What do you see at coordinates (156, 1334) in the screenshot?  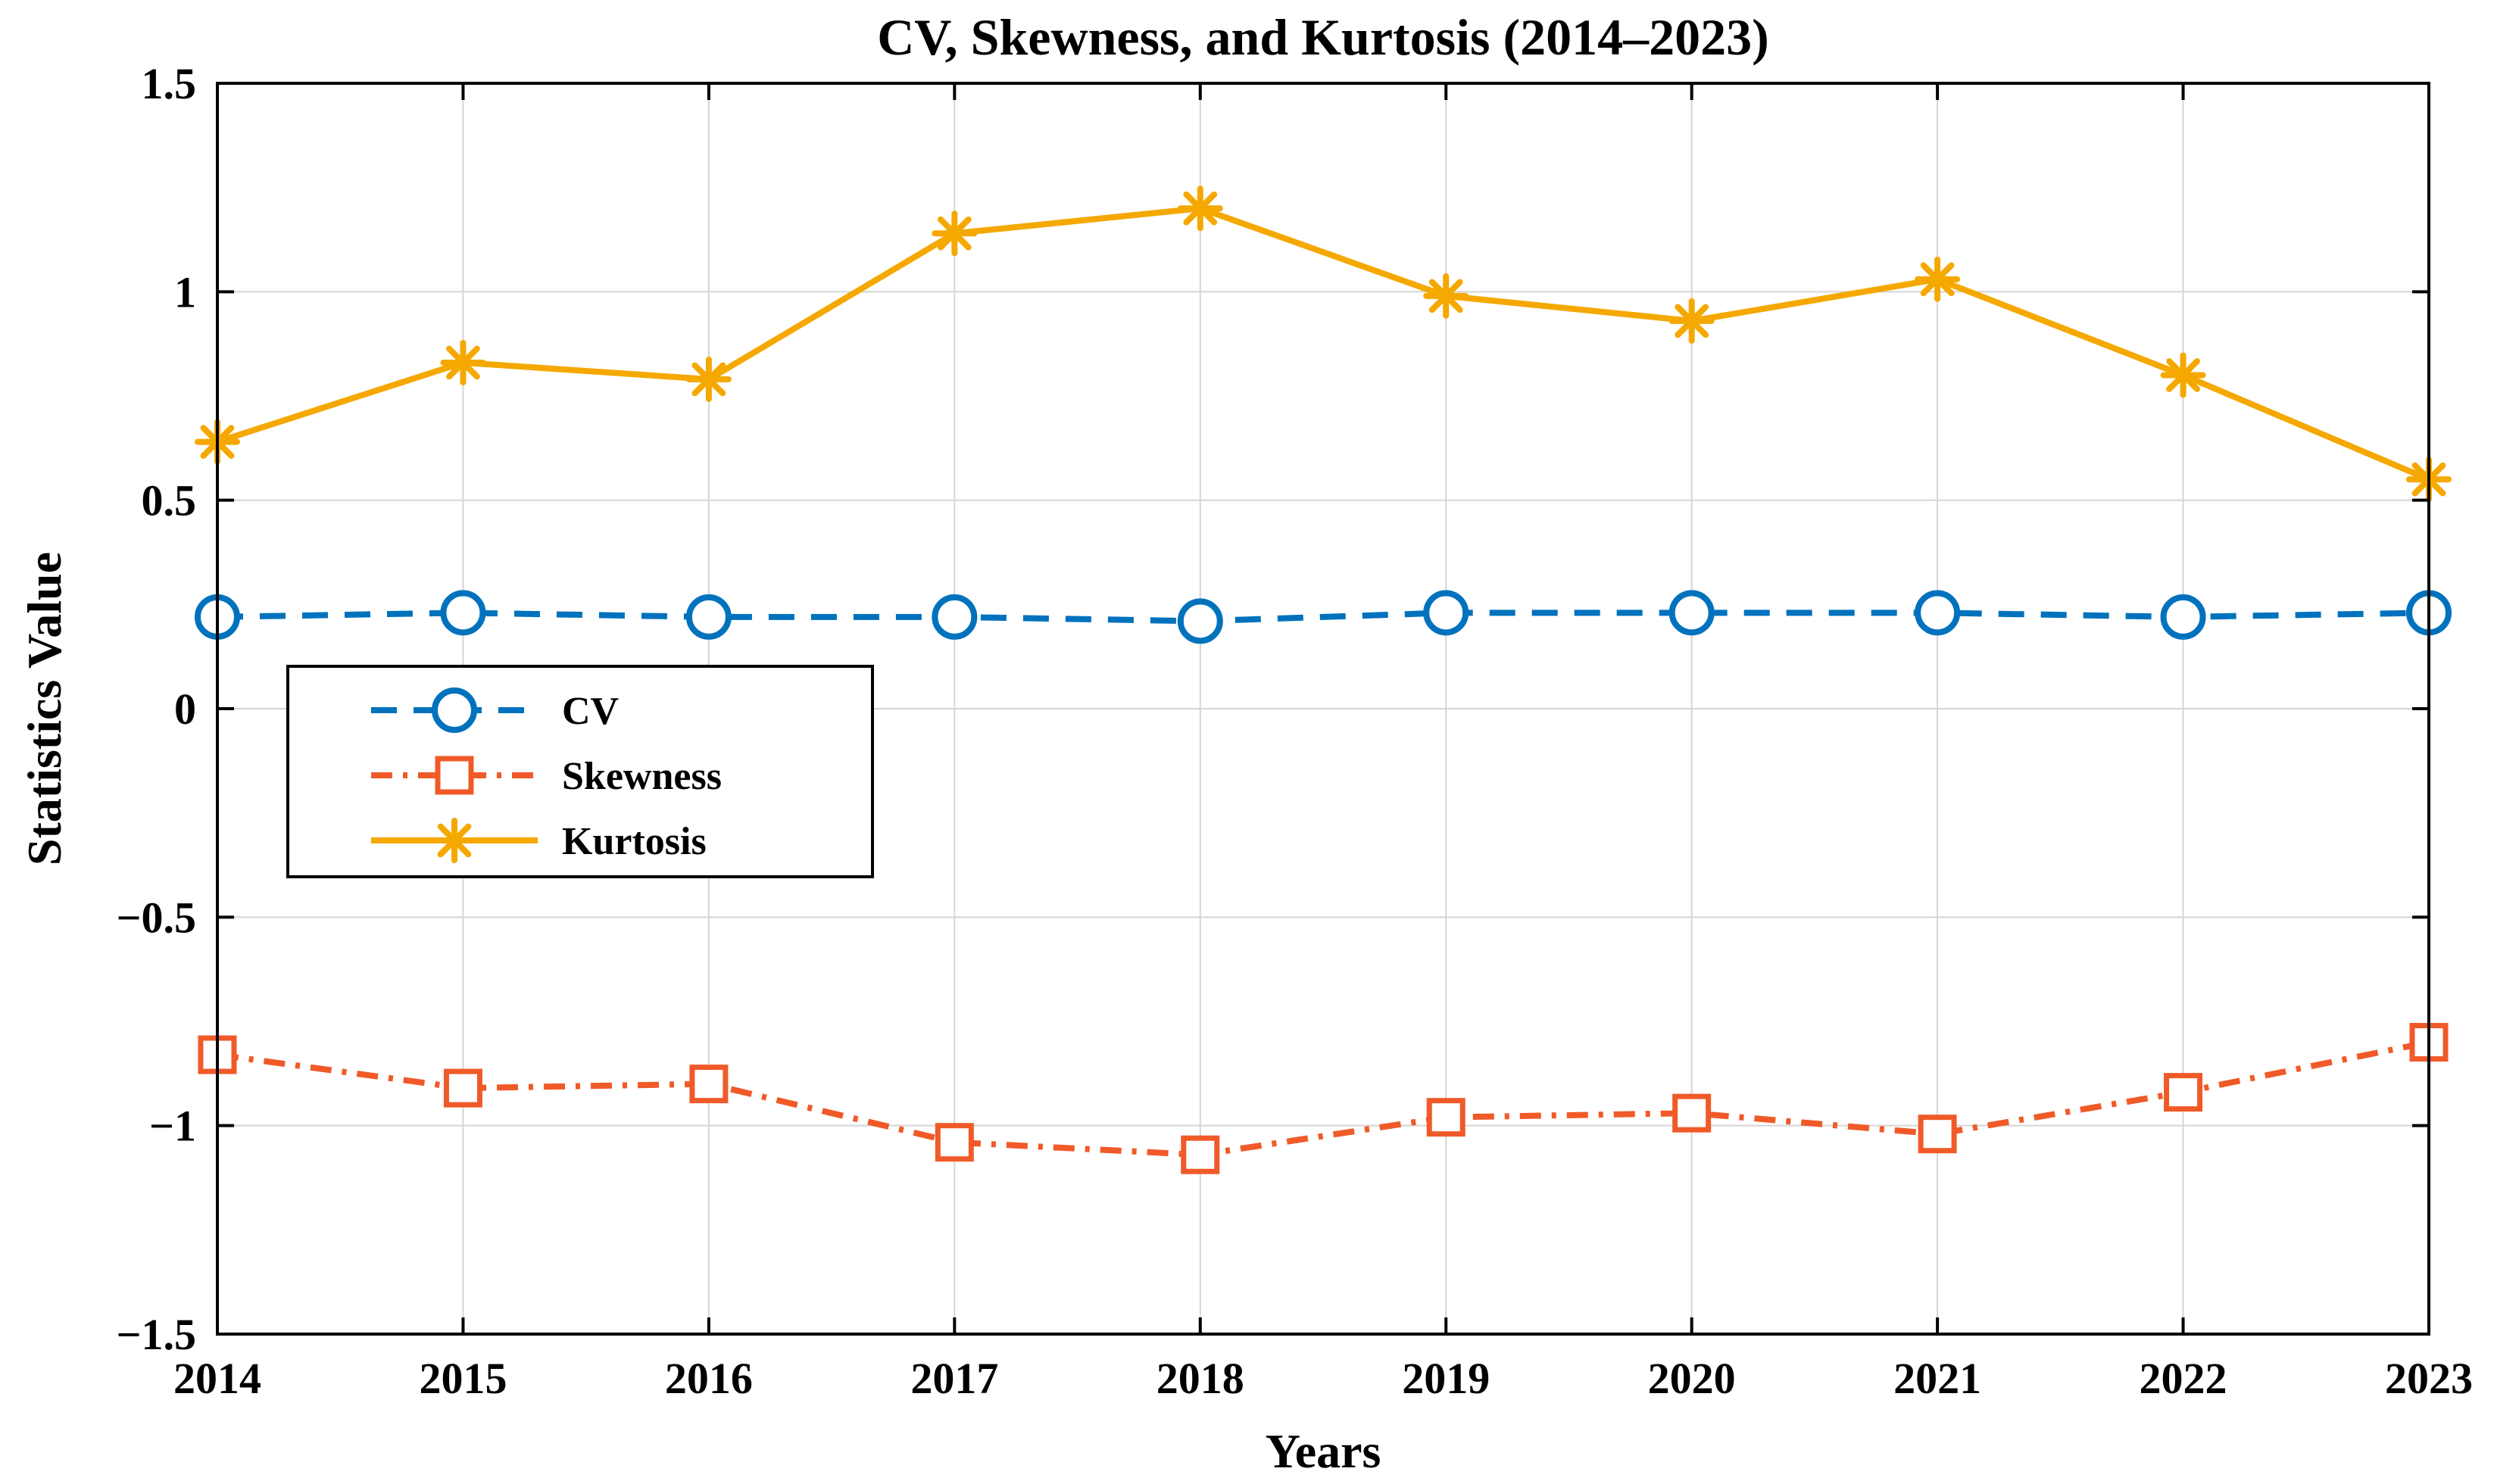 I see `y-tick-label: −1.5` at bounding box center [156, 1334].